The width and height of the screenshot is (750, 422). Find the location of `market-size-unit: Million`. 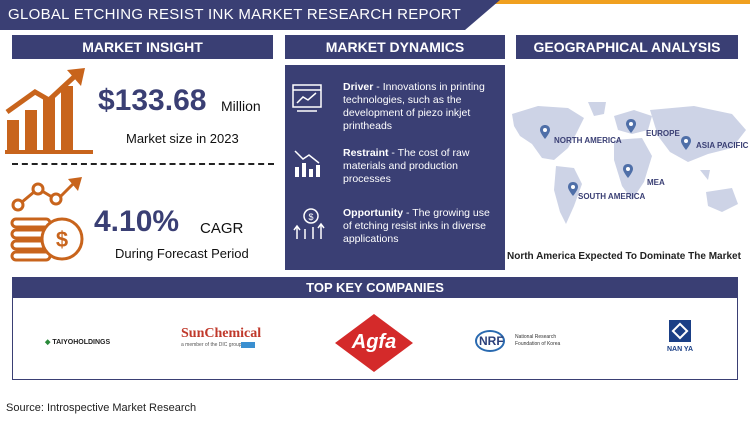

market-size-unit: Million is located at coordinates (241, 106).